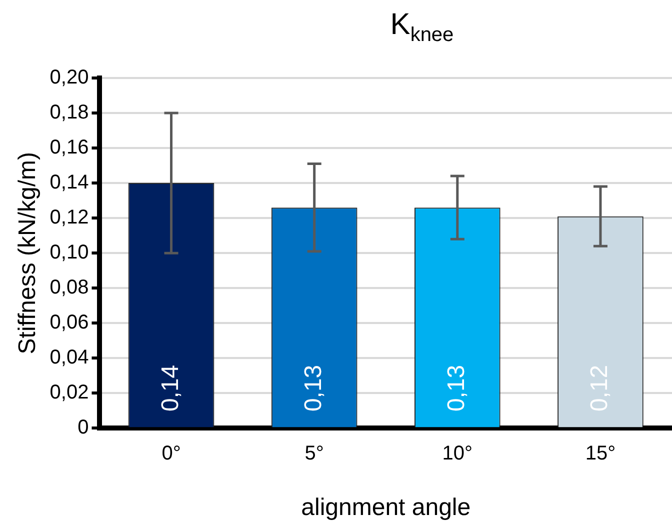  Describe the element at coordinates (314, 453) in the screenshot. I see `x-tick-label: 5°` at that location.